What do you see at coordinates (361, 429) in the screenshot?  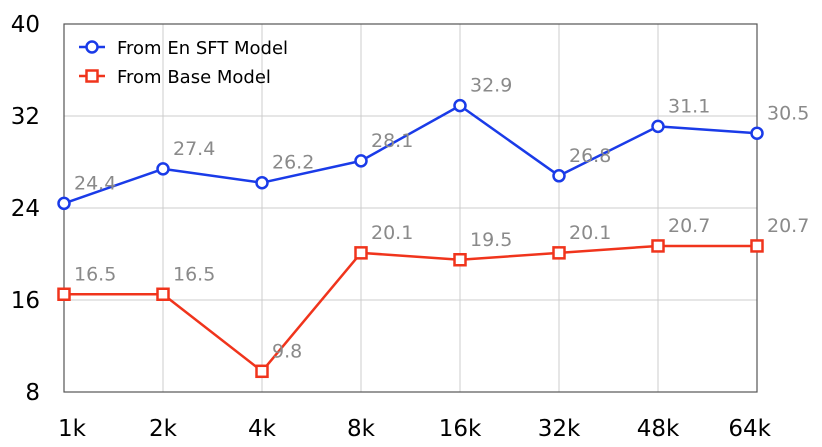 I see `x-tick-label: 8k` at bounding box center [361, 429].